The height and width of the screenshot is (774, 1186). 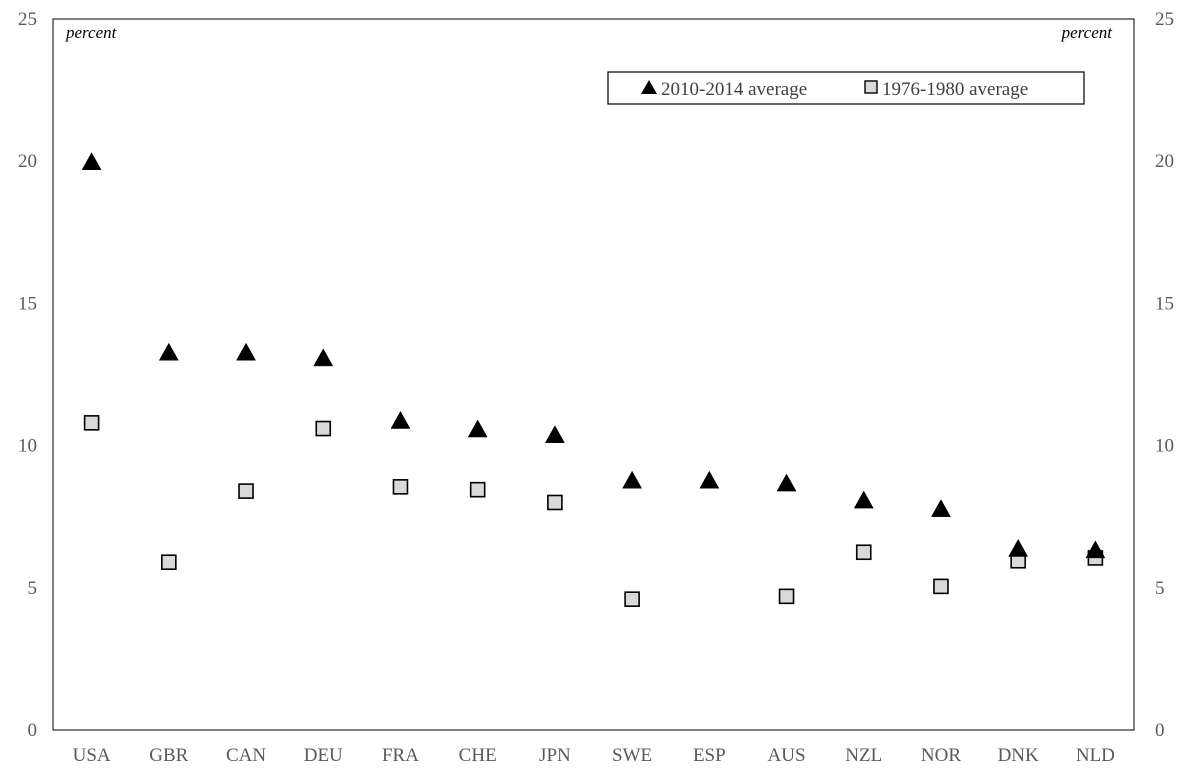 I want to click on legend-triangle-icon, so click(x=649, y=87).